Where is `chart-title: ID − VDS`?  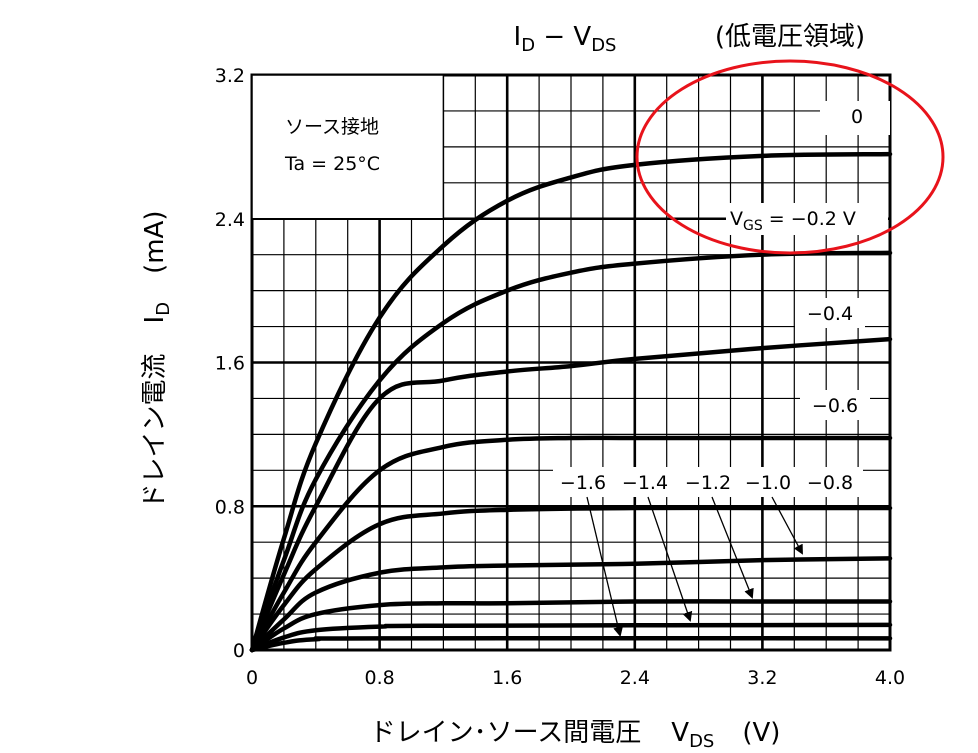 chart-title: ID − VDS is located at coordinates (565, 39).